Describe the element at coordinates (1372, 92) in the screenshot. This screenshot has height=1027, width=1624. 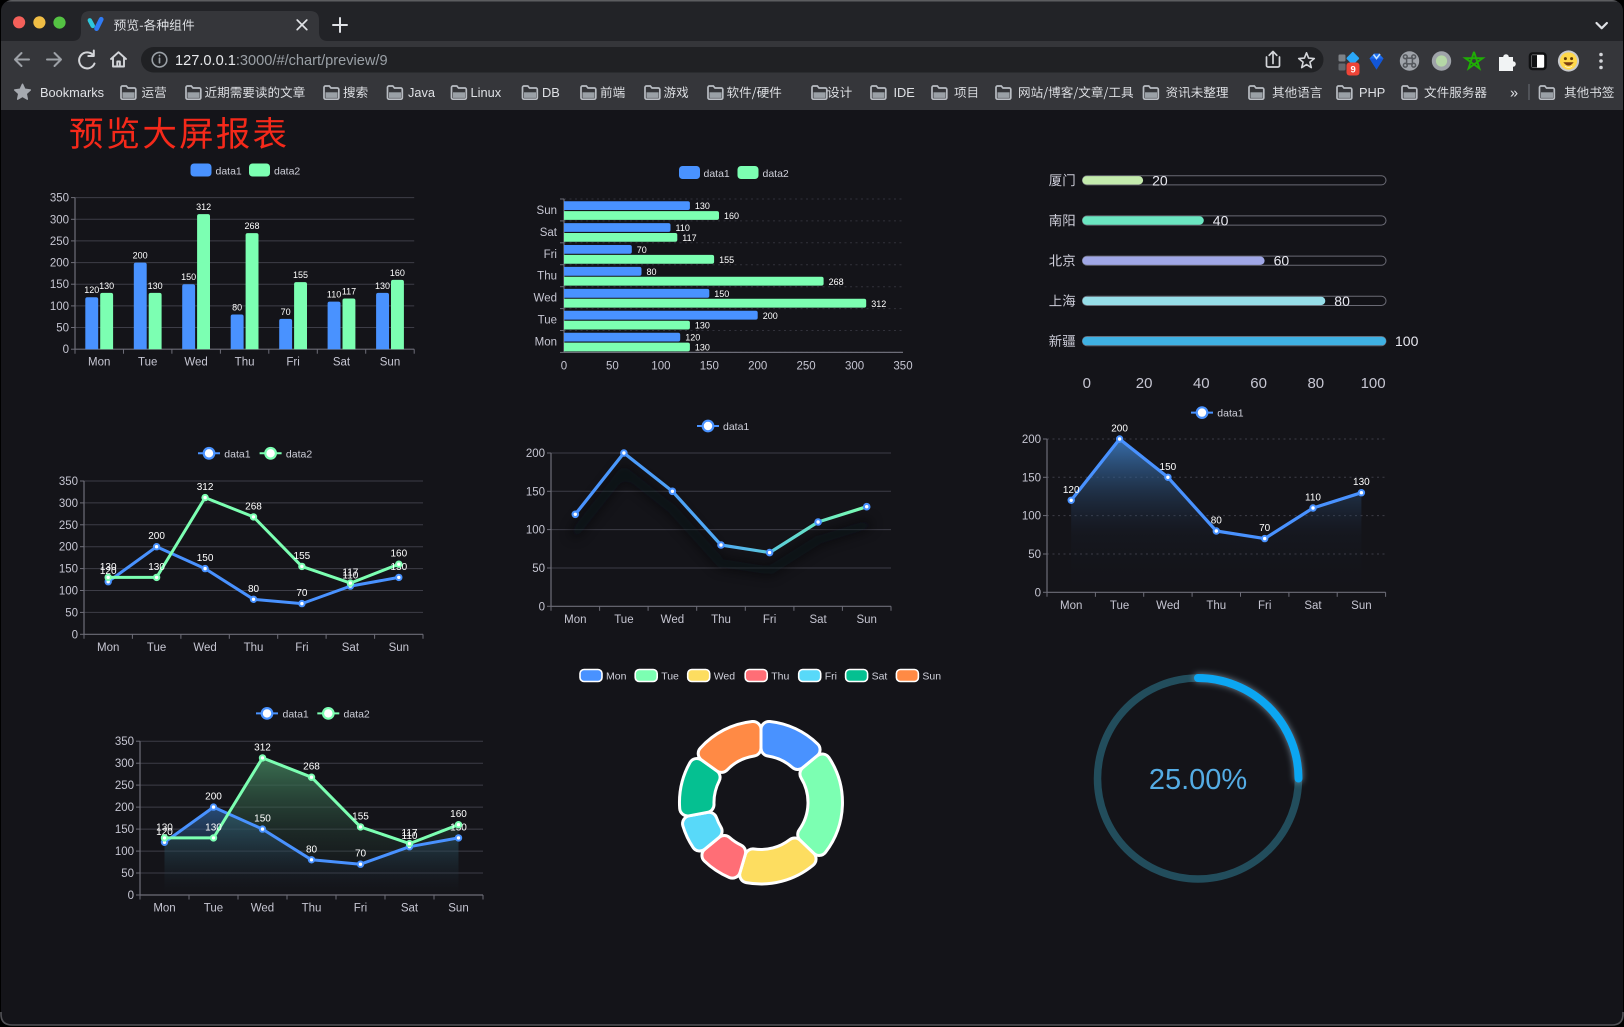
I see `svg-text: PHP` at that location.